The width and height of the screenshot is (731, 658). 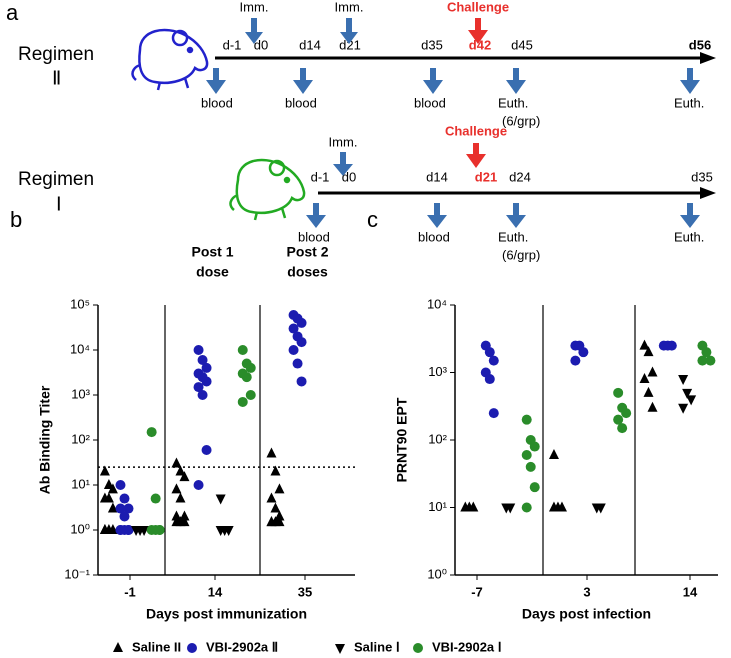 I want to click on x-axis-title: Days post infection, so click(x=586, y=614).